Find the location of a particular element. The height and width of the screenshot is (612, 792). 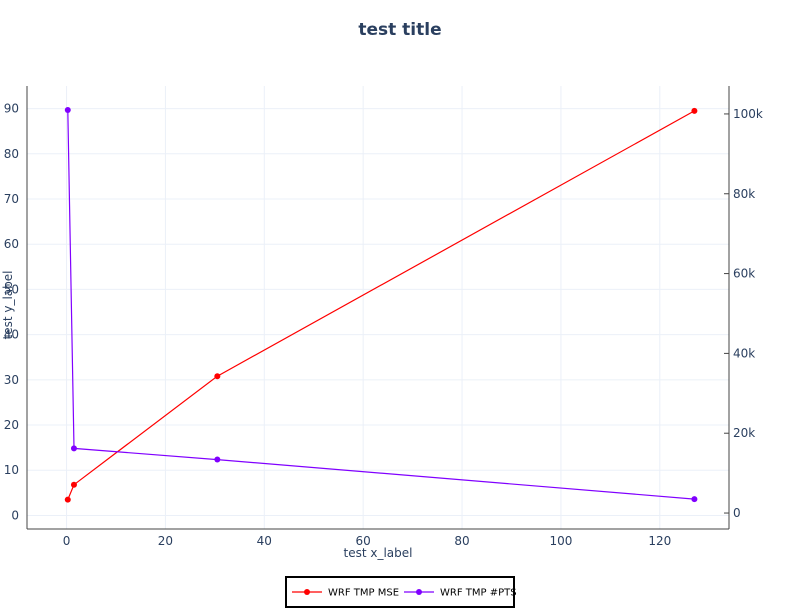

y-tick-label: 20 is located at coordinates (11, 425).